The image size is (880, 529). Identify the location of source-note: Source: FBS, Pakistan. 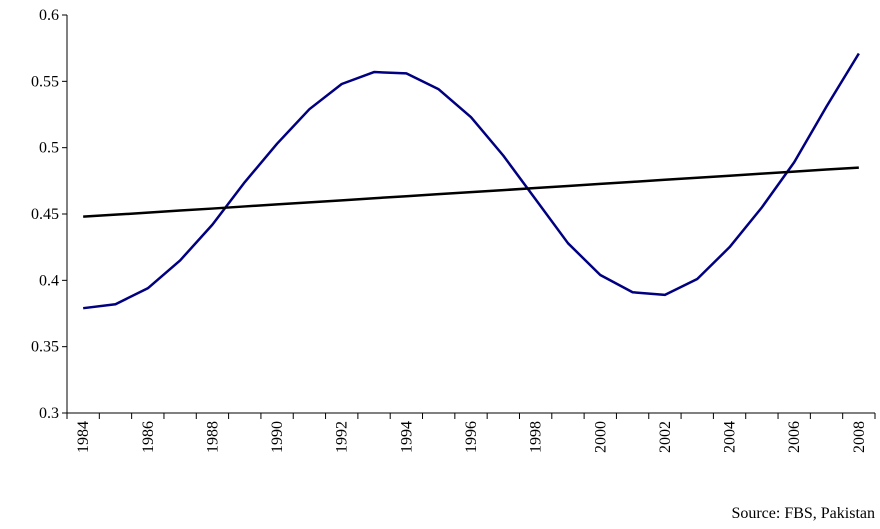
(803, 513).